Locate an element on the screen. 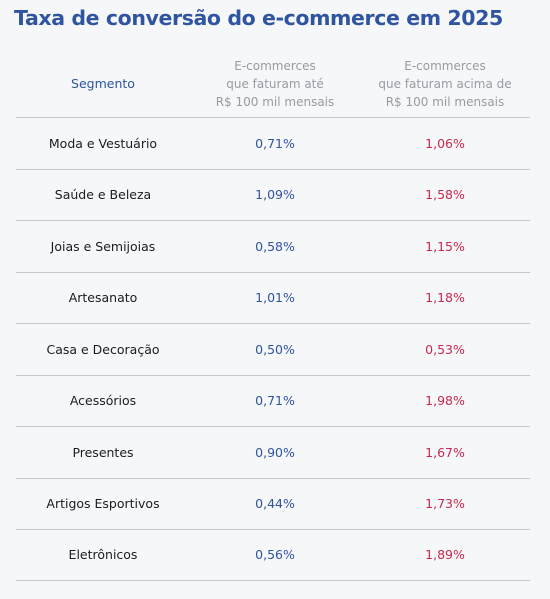  rate-up-to-100k-cell: 0,58% is located at coordinates (275, 246).